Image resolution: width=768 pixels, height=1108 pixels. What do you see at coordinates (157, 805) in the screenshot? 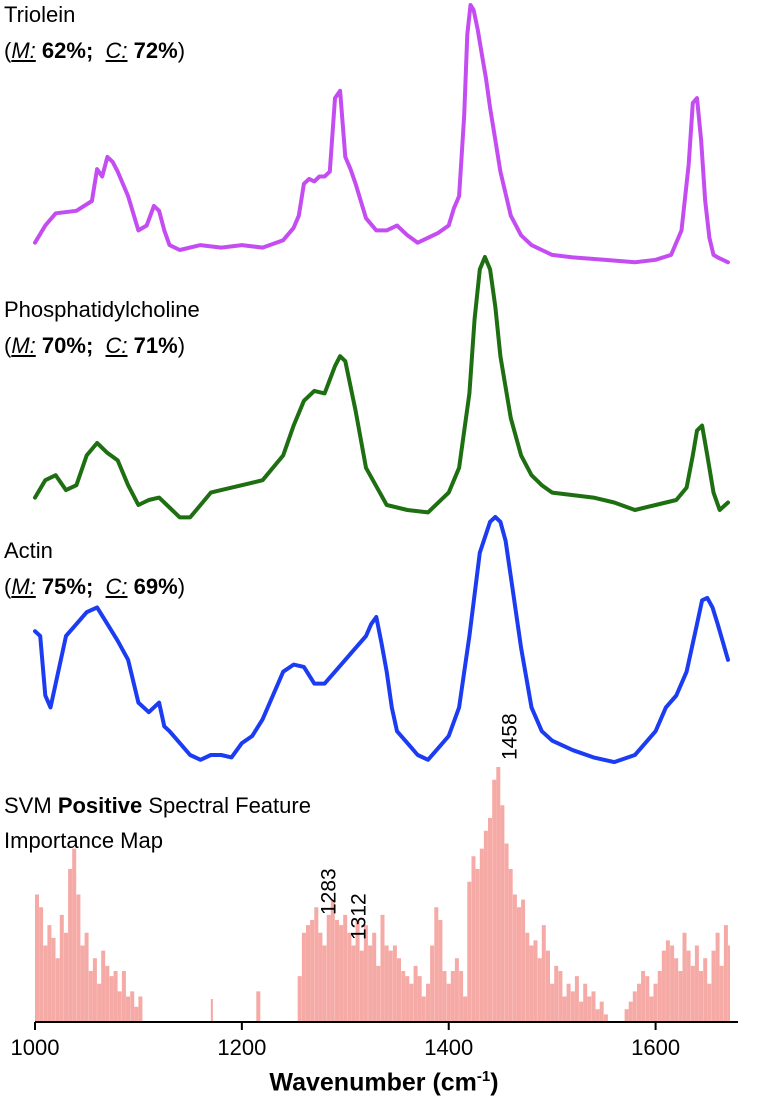
I see `importance-title: SVM Positive Spectral Feature` at bounding box center [157, 805].